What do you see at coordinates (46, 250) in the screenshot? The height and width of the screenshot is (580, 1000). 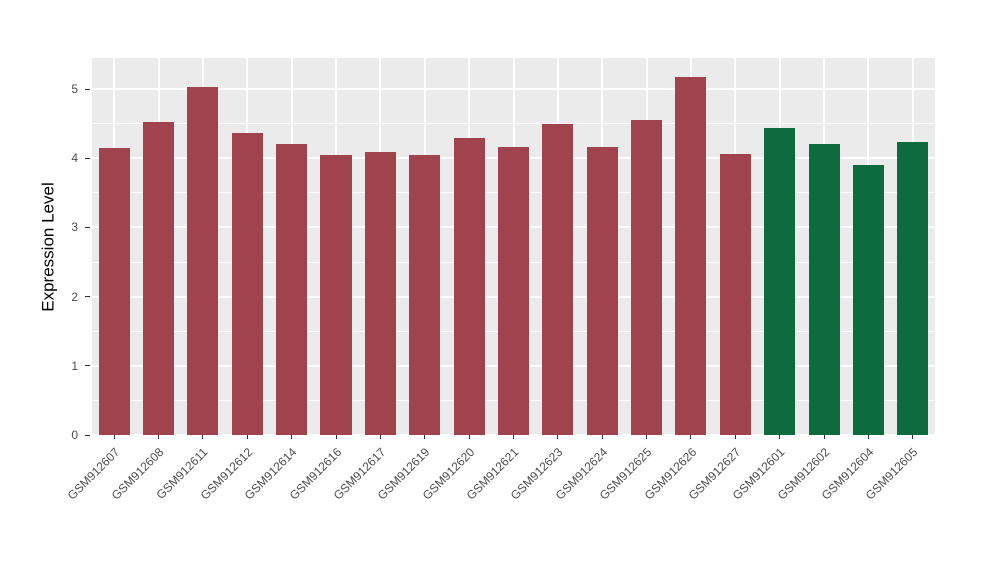 I see `y-axis: 0 1 2 3 4 5` at bounding box center [46, 250].